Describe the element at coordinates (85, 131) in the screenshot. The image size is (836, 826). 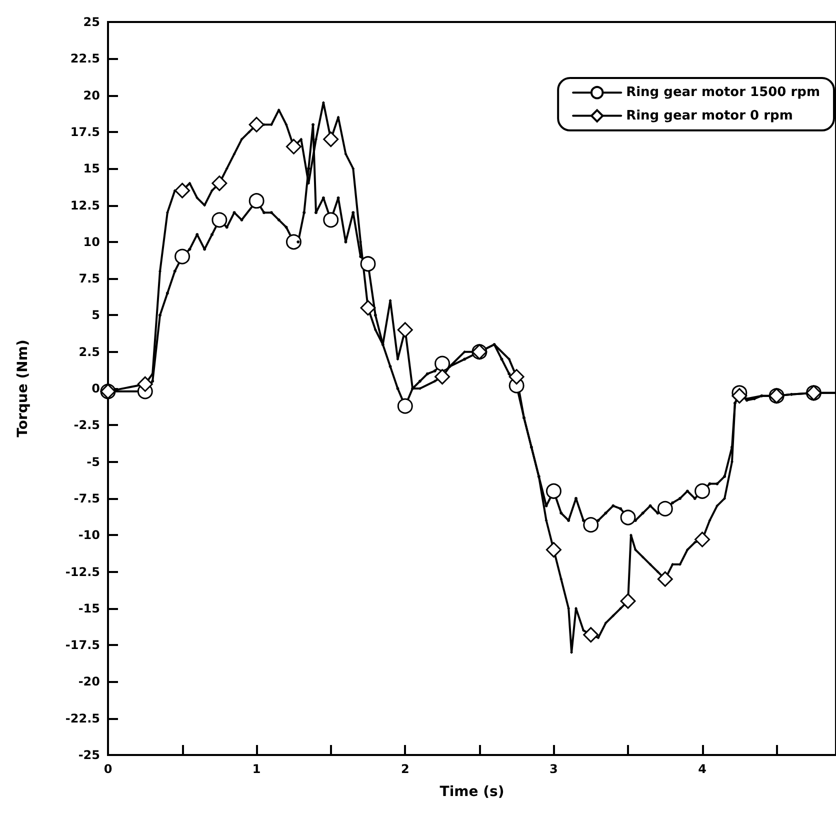
I see `y-tick-label: 17.5` at that location.